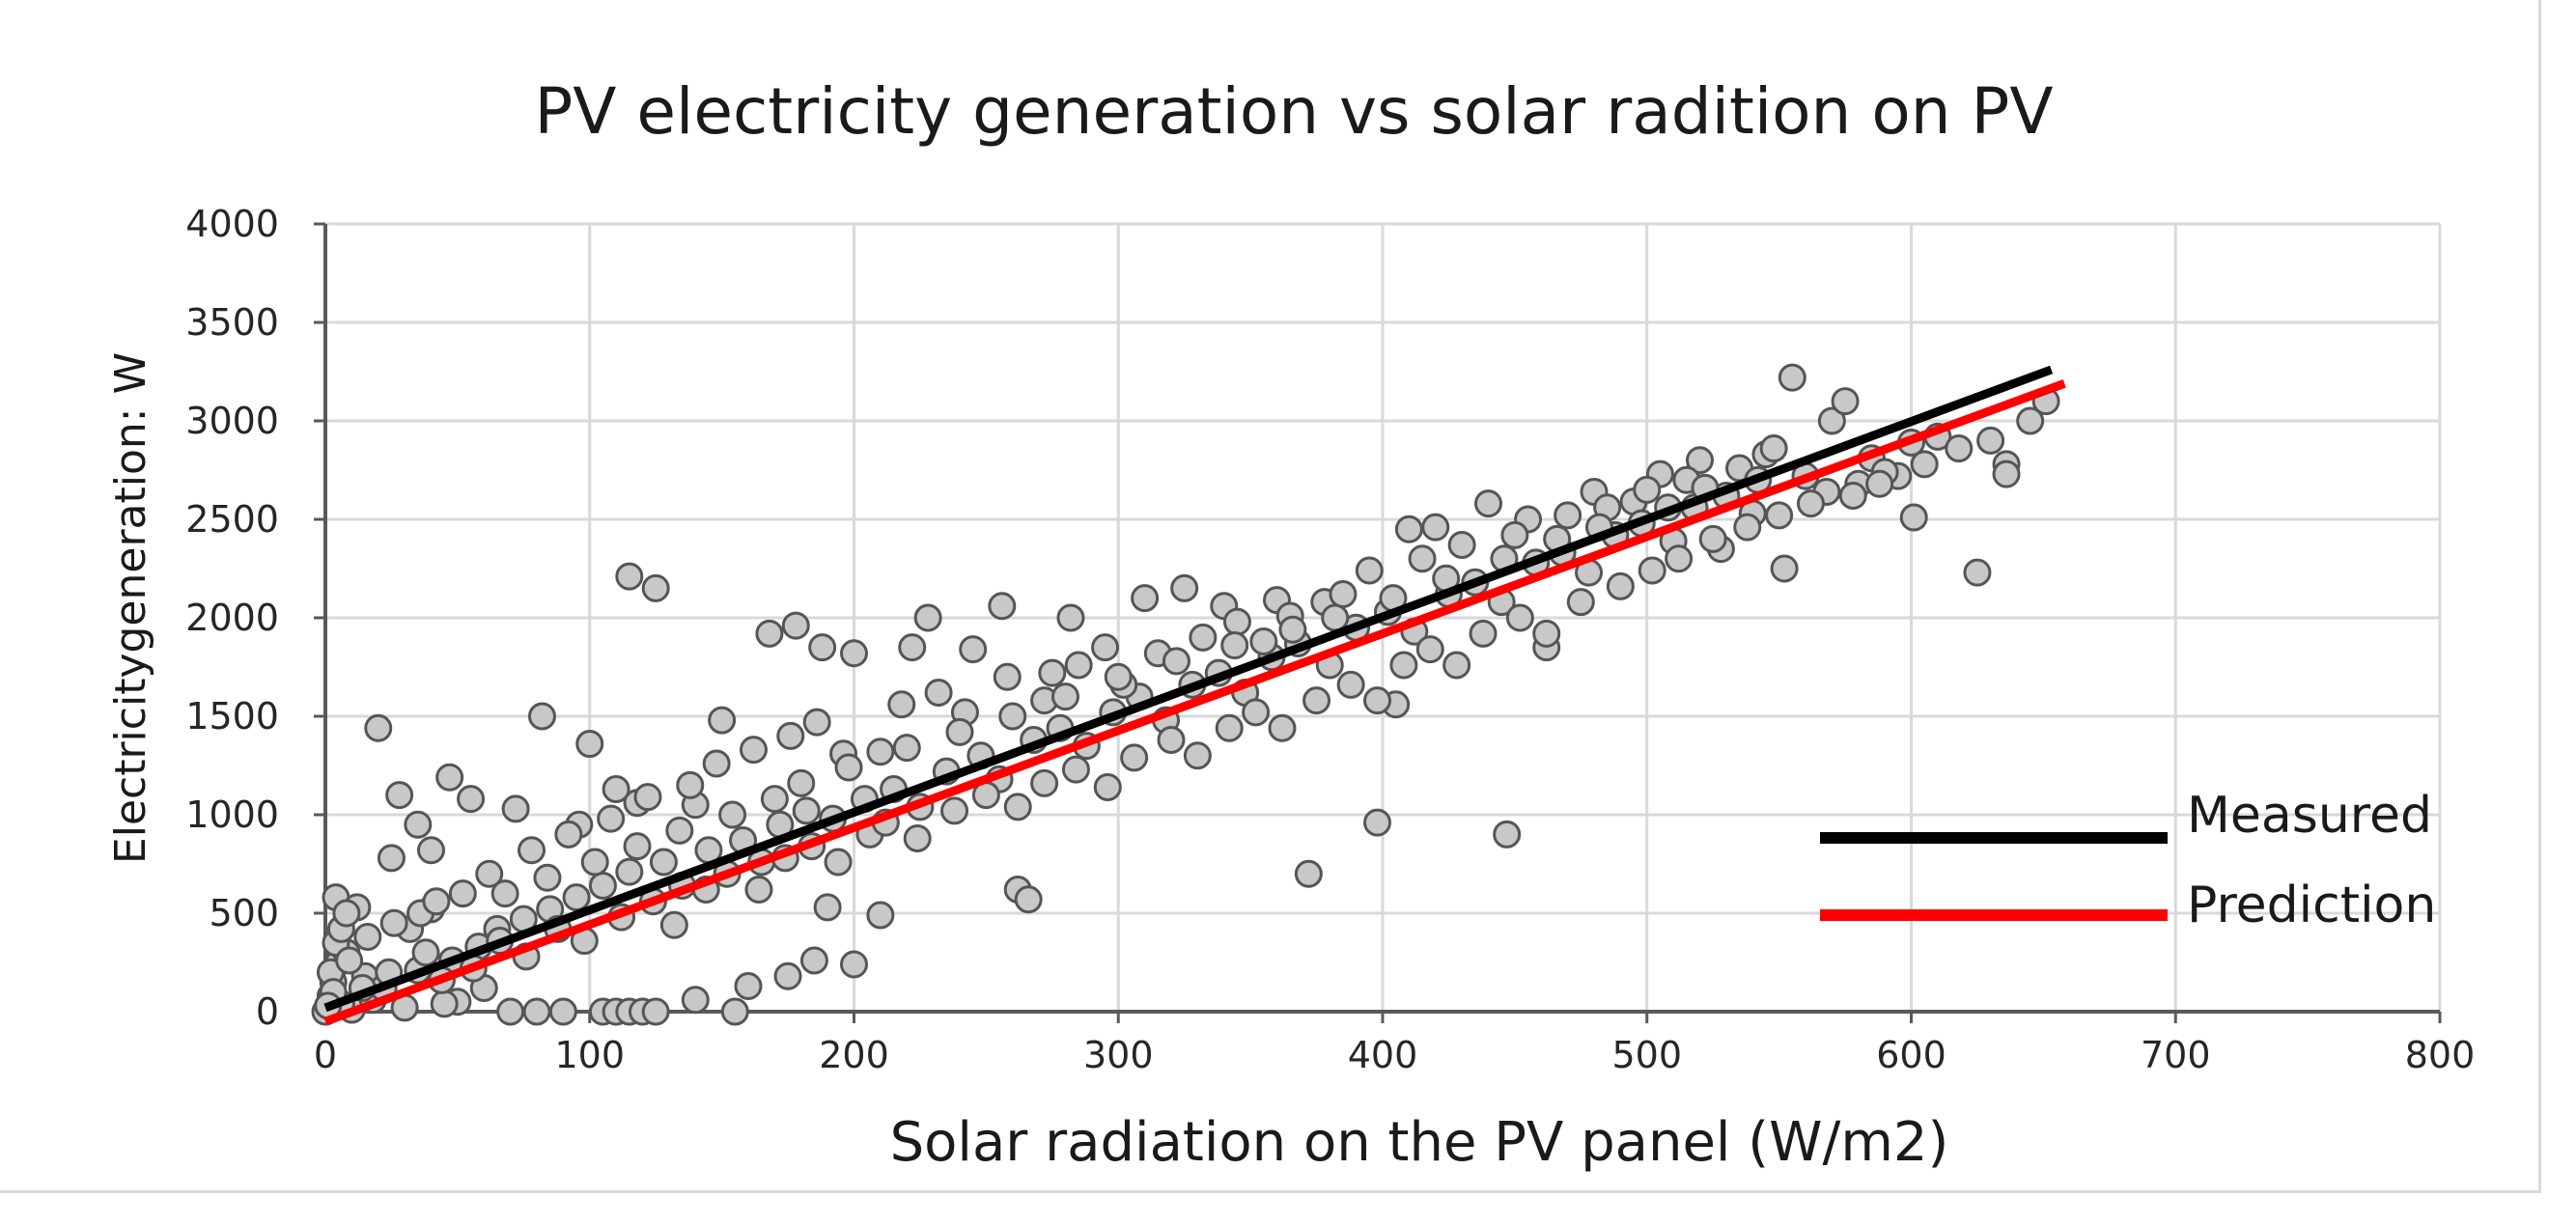  Describe the element at coordinates (1383, 1055) in the screenshot. I see `x-tick-label: 400` at that location.